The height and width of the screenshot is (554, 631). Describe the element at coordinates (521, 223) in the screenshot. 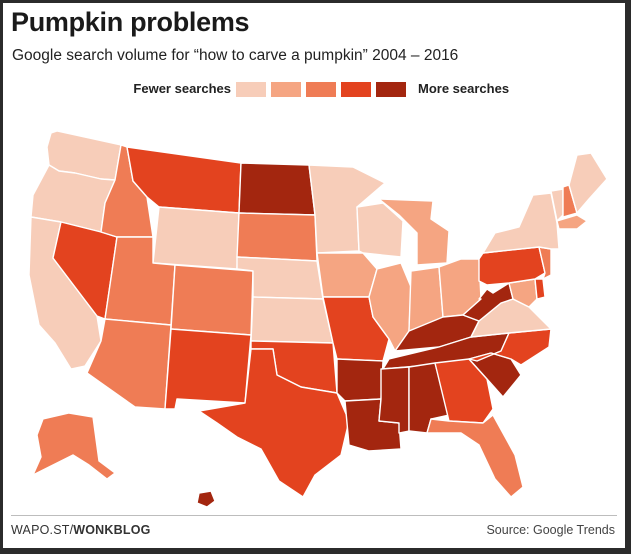

I see `state-new-york` at that location.